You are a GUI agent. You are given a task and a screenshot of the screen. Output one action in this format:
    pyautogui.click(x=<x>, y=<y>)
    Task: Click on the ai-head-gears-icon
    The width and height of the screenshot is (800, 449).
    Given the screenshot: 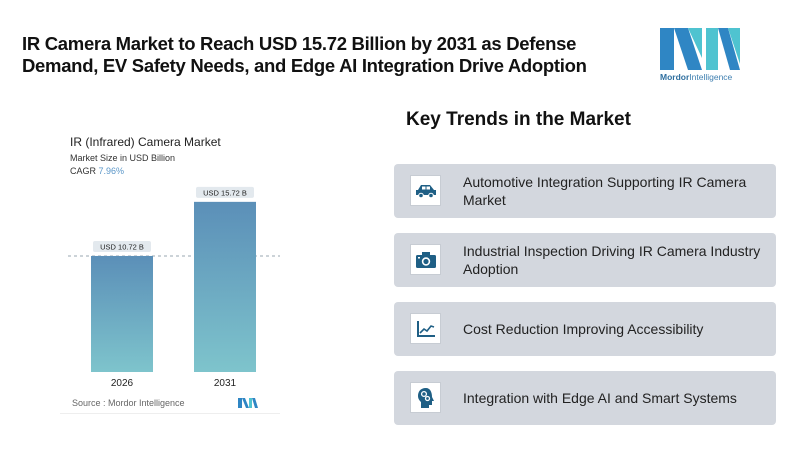 What is the action you would take?
    pyautogui.click(x=425, y=397)
    